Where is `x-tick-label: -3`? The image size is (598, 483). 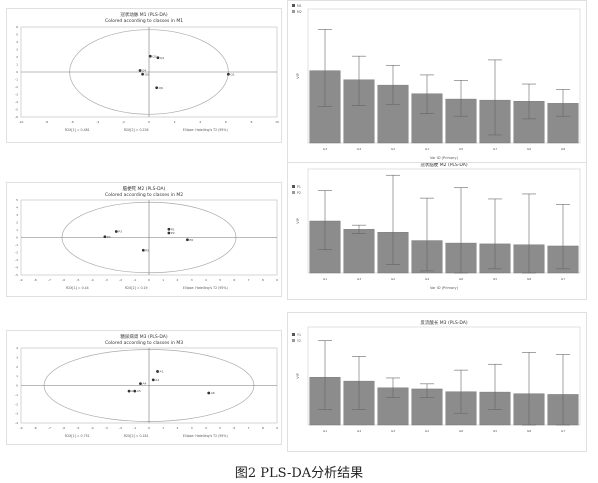 x-tick-label: -3 is located at coordinates (106, 428).